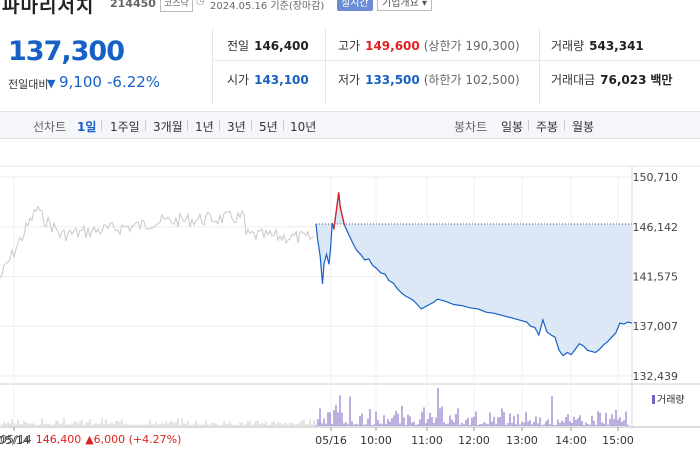  What do you see at coordinates (656, 227) in the screenshot?
I see `y-tick-label: 146,142` at bounding box center [656, 227].